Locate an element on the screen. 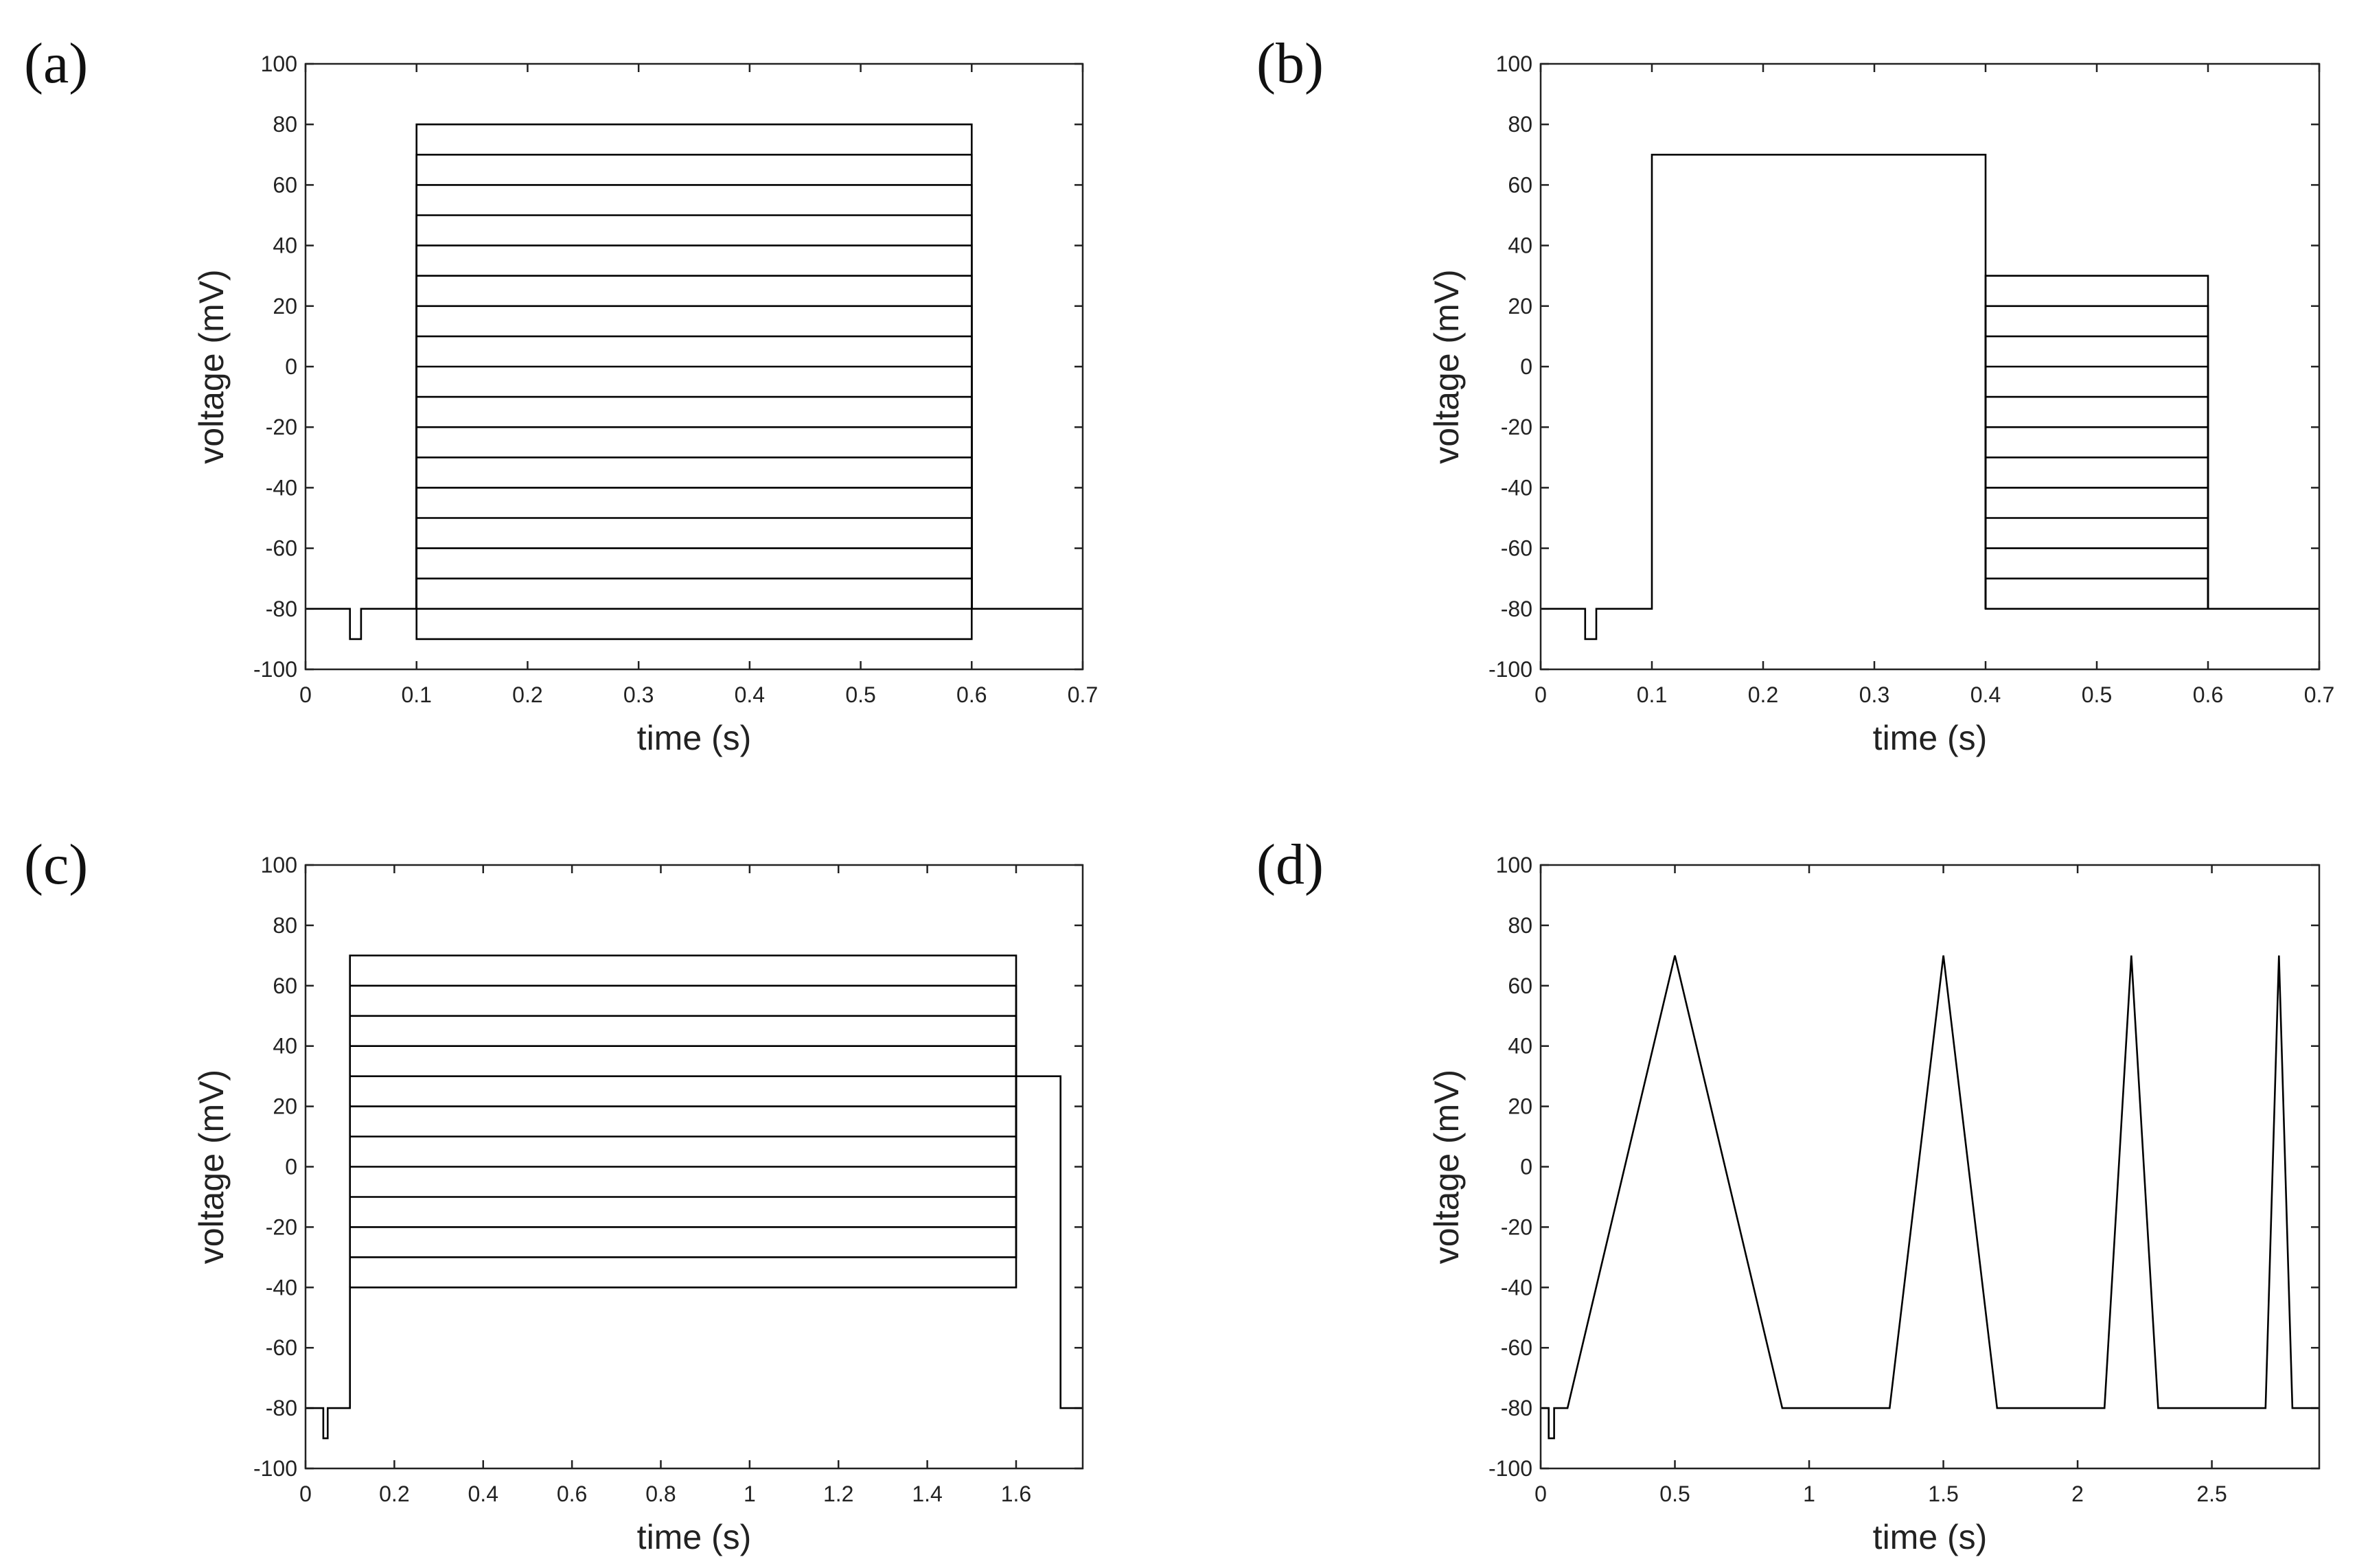 Image resolution: width=2357 pixels, height=1568 pixels. x-tick-label: 2 is located at coordinates (2077, 1493).